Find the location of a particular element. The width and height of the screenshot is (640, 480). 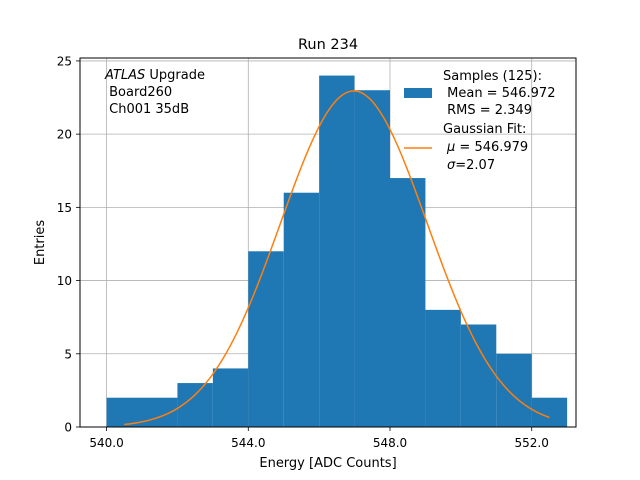

y-tick-label: 25 is located at coordinates (64, 61).